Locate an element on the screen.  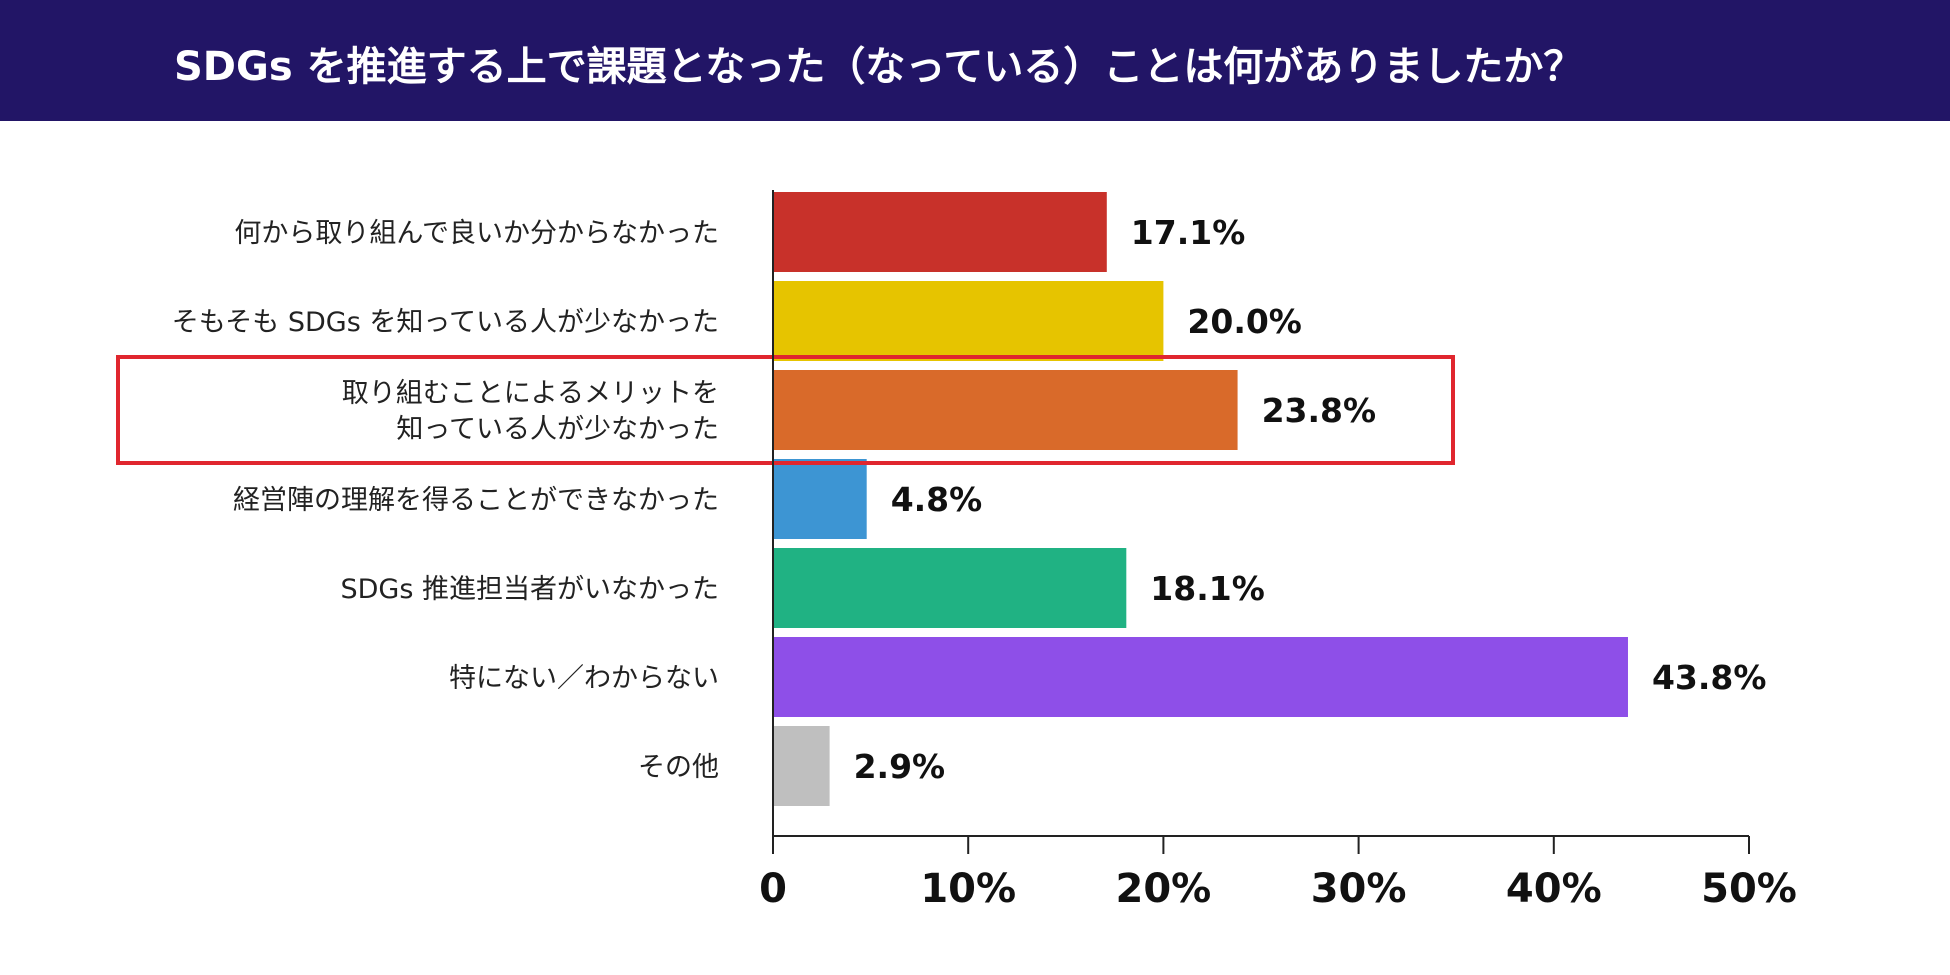
category-label-4: 経営陣の理解を得ることができなかった is located at coordinates (476, 500).